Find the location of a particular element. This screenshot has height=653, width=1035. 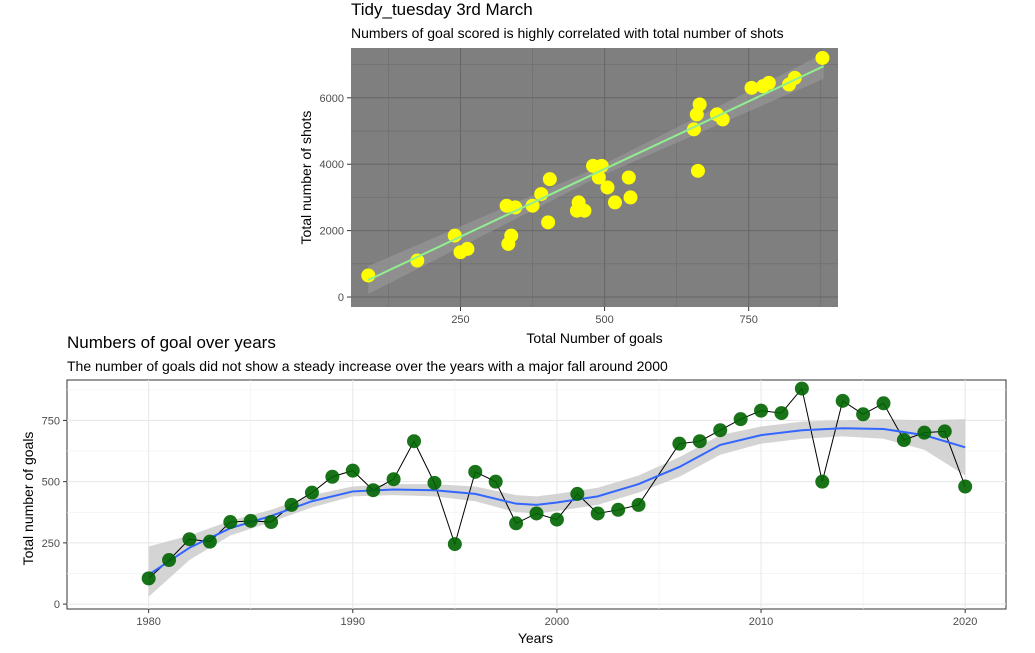

x-tick-label: 2000 is located at coordinates (557, 622).